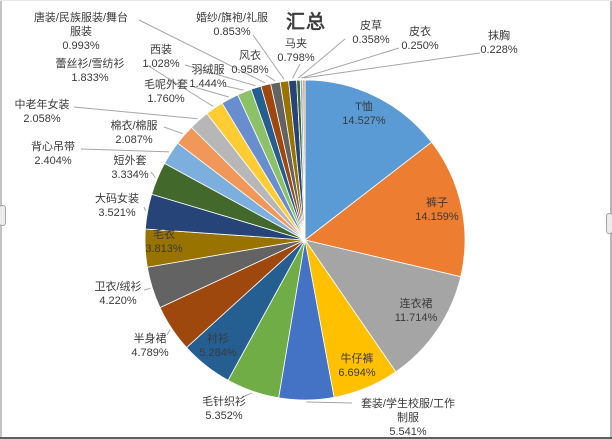 The width and height of the screenshot is (612, 439). I want to click on right-edge-handle, so click(609, 223).